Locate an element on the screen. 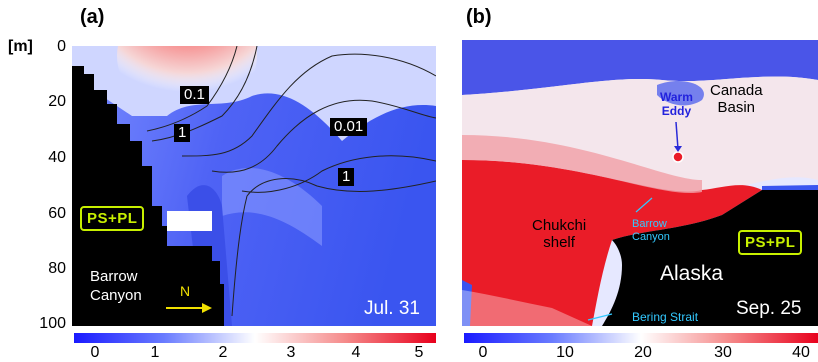 The height and width of the screenshot is (362, 818). shelf-pink-margin is located at coordinates (582, 164).